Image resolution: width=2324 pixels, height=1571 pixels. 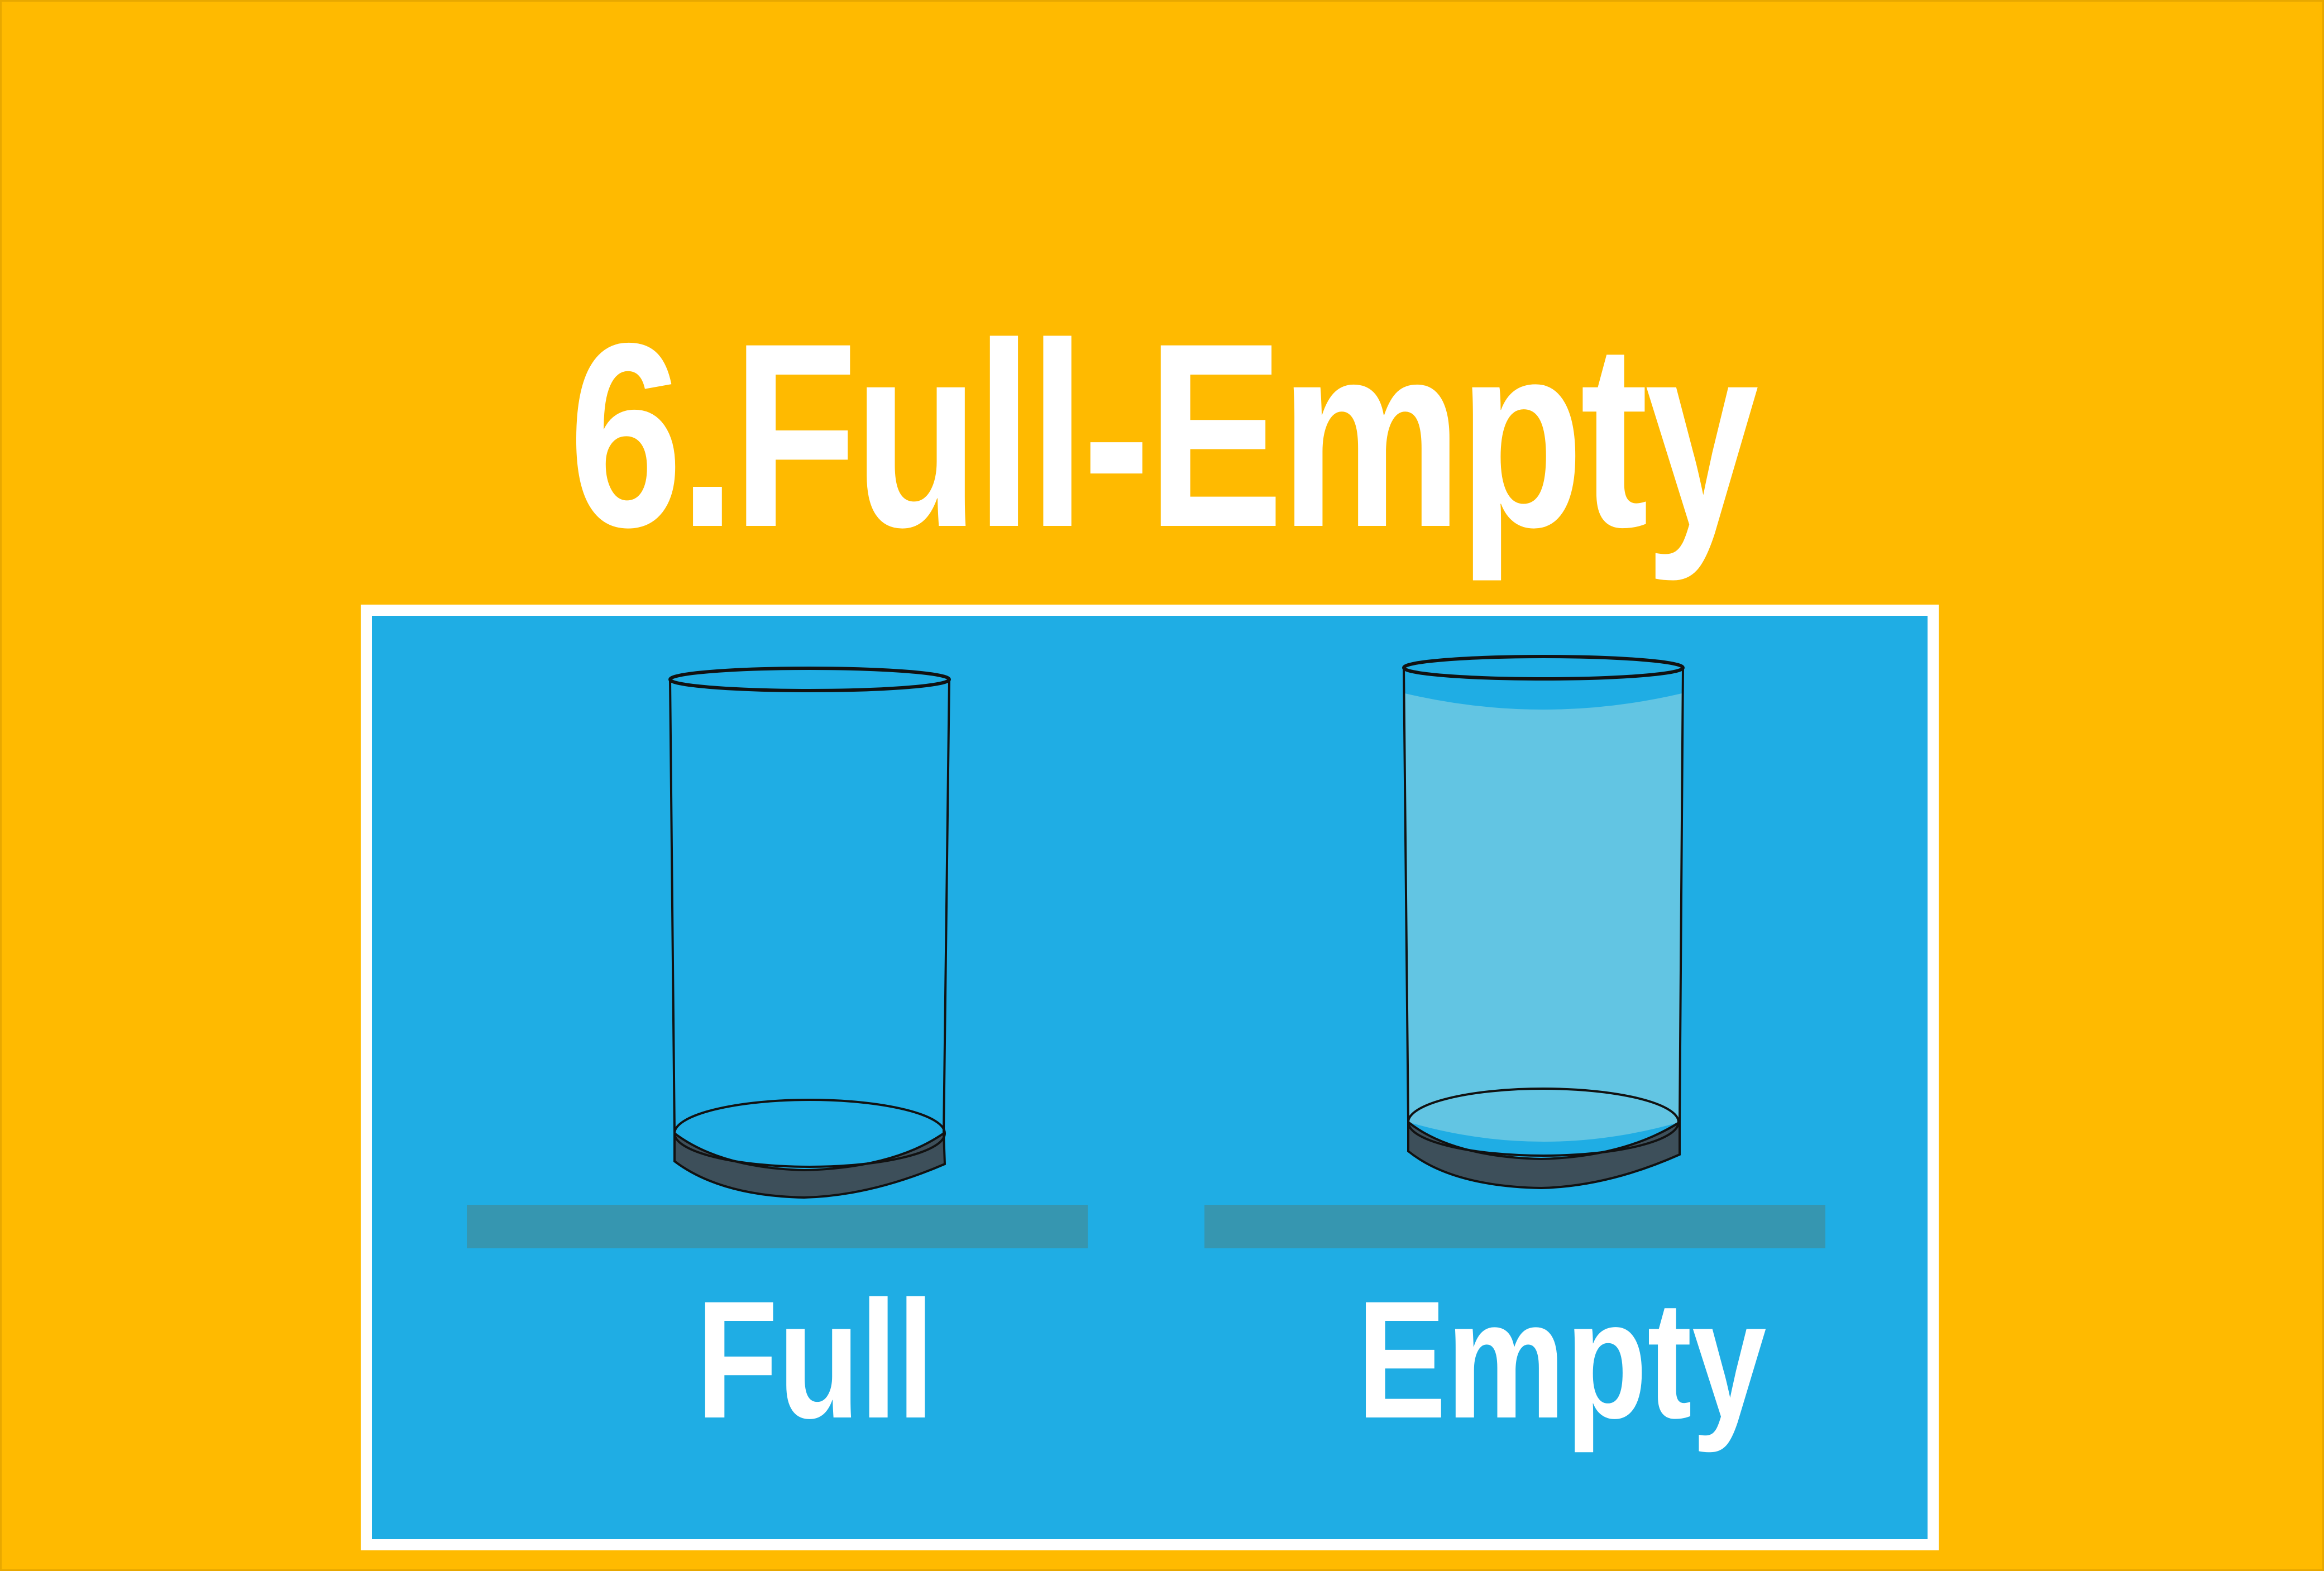 I want to click on left-glass-icon, so click(x=809, y=933).